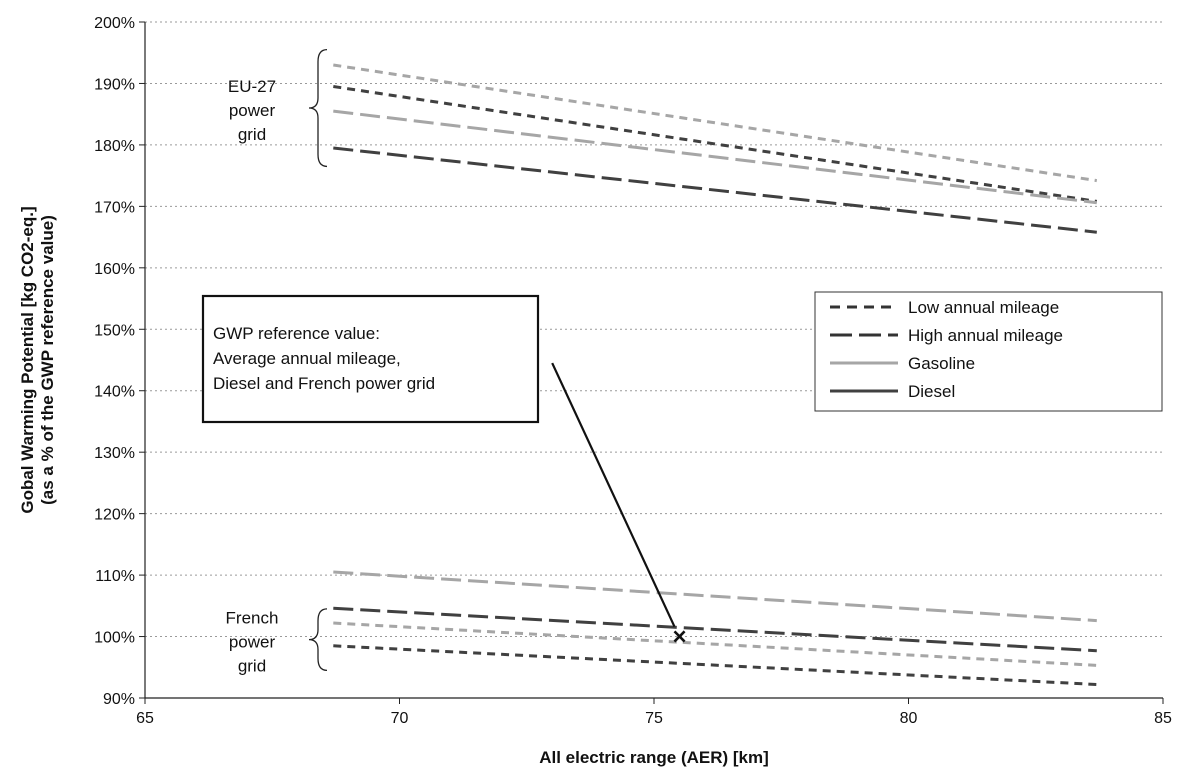 Image resolution: width=1185 pixels, height=771 pixels. I want to click on y-tick-label: 150%, so click(114, 330).